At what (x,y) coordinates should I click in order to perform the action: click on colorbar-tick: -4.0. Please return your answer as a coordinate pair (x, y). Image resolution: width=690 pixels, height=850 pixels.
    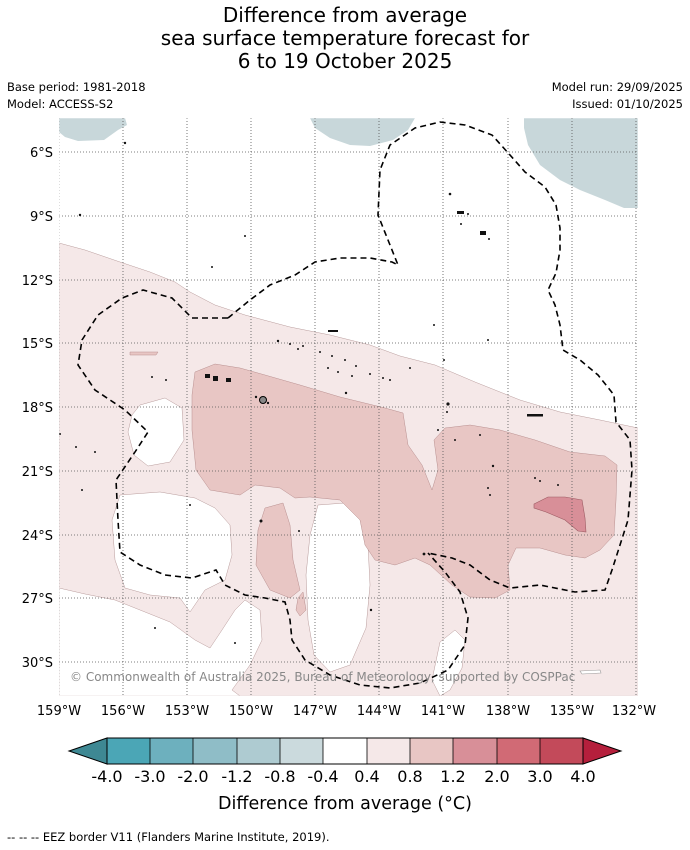
    Looking at the image, I should click on (106, 776).